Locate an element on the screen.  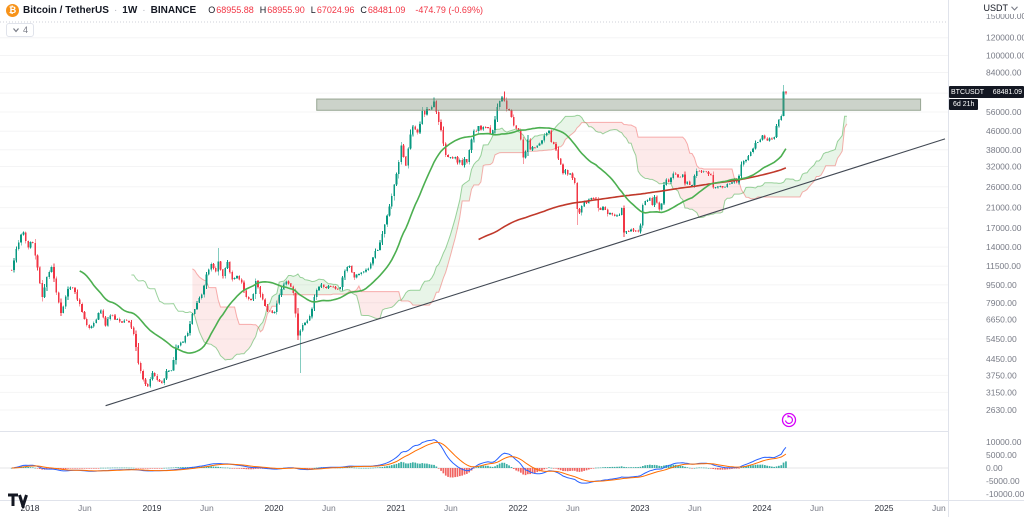
replay-icon is located at coordinates (789, 420).